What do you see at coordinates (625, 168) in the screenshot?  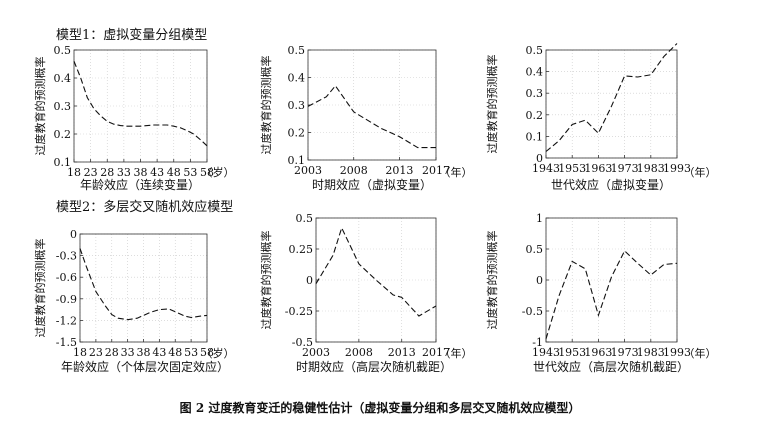 I see `x-tick-label: 1973` at bounding box center [625, 168].